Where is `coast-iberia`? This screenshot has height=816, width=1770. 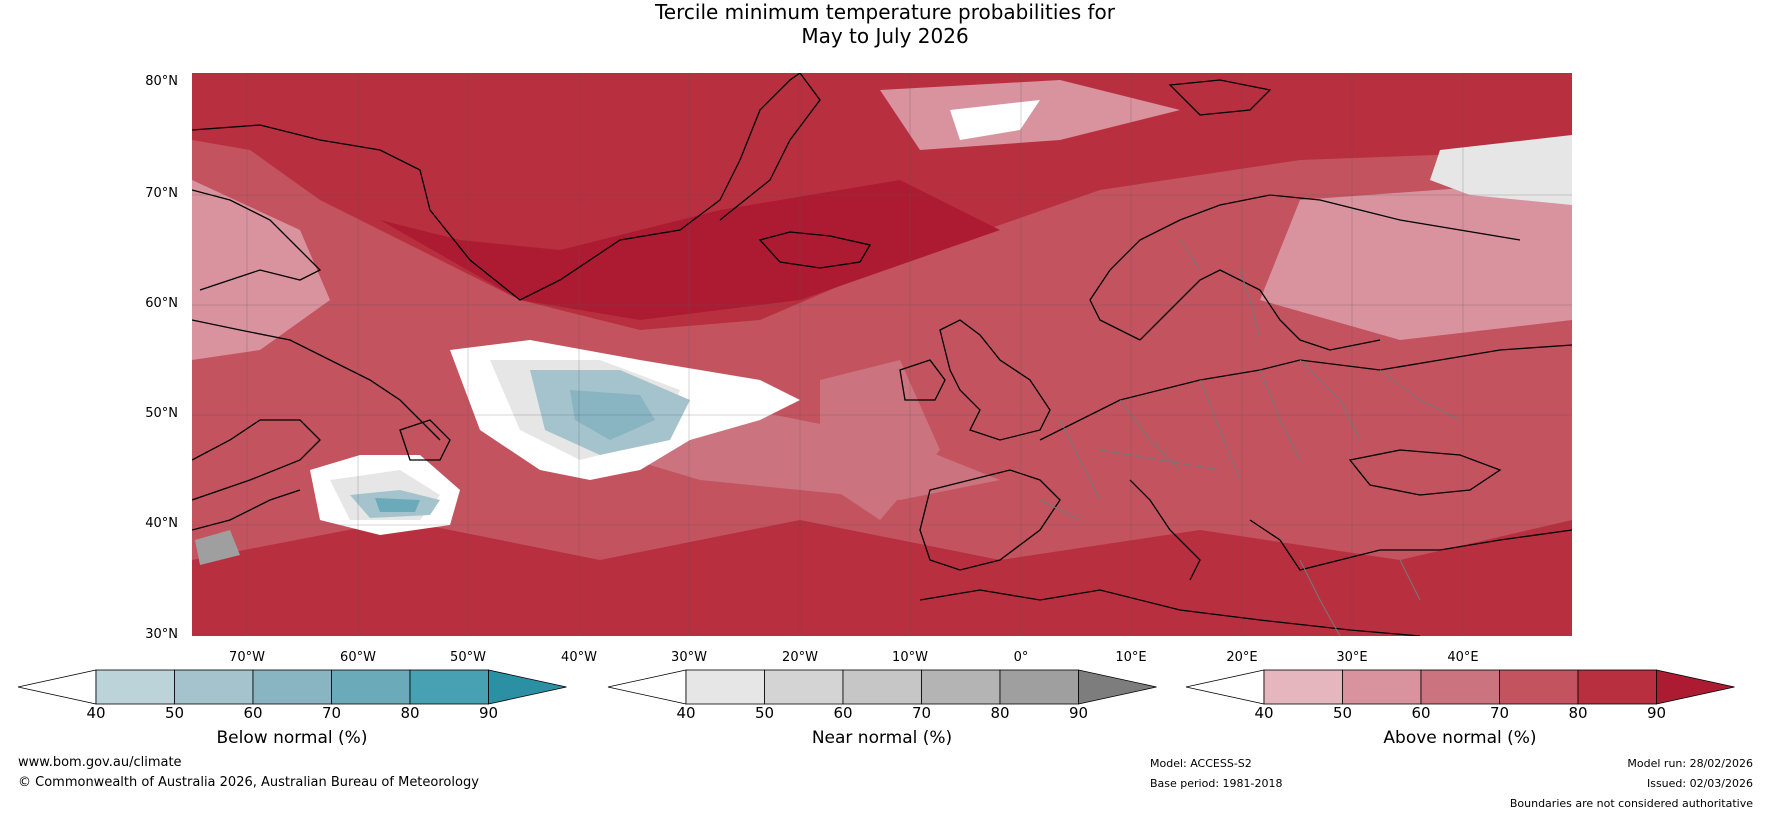 coast-iberia is located at coordinates (990, 520).